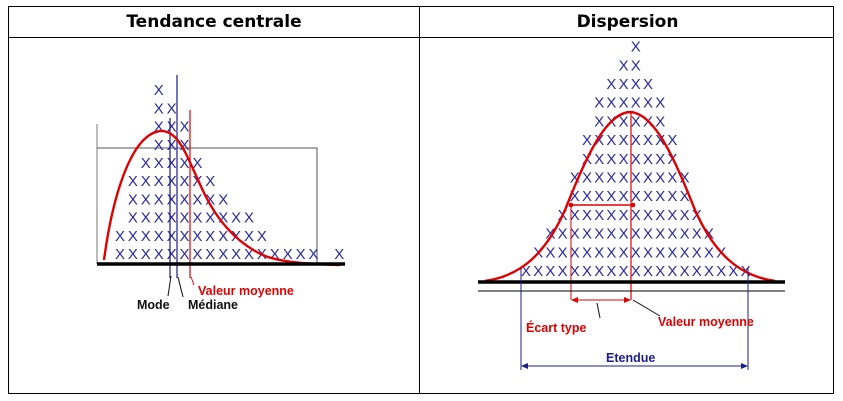 Image resolution: width=843 pixels, height=401 pixels. I want to click on right-x-mark-col10-row1: X, so click(648, 252).